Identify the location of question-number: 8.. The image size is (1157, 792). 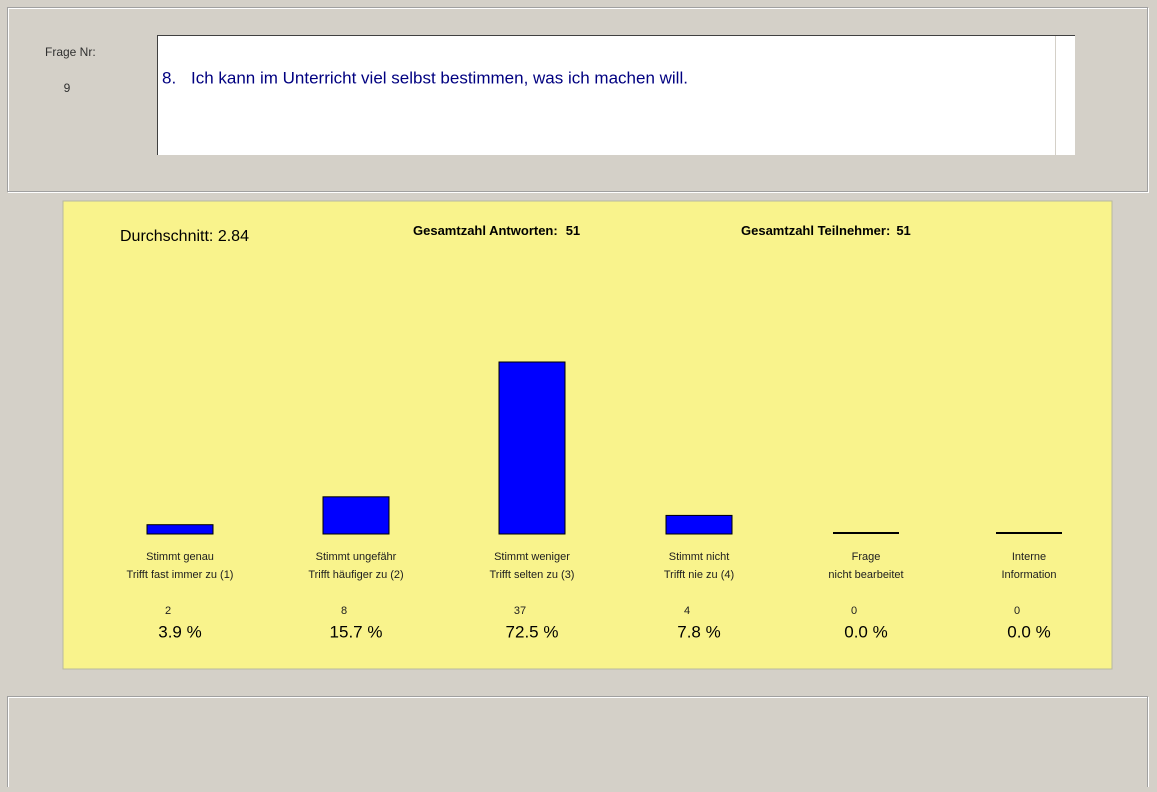
(169, 77).